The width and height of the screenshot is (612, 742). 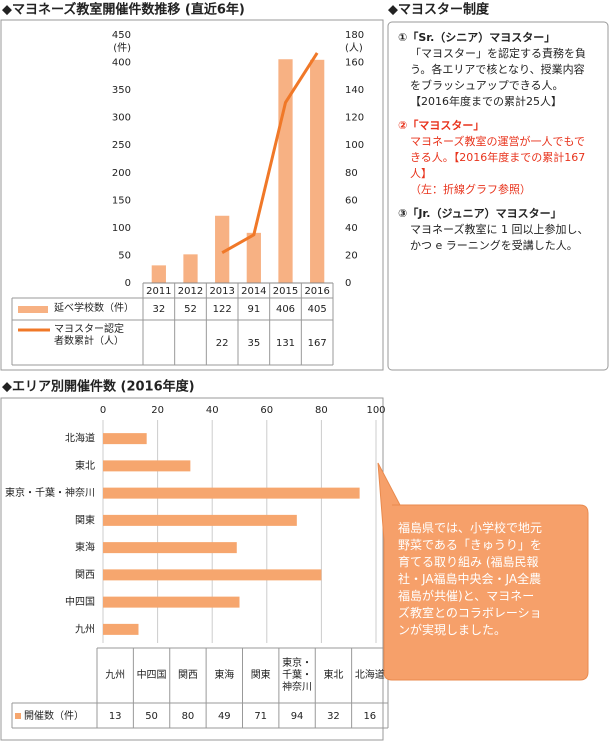 I want to click on table-header: 東京・千葉・神奈川, so click(x=297, y=675).